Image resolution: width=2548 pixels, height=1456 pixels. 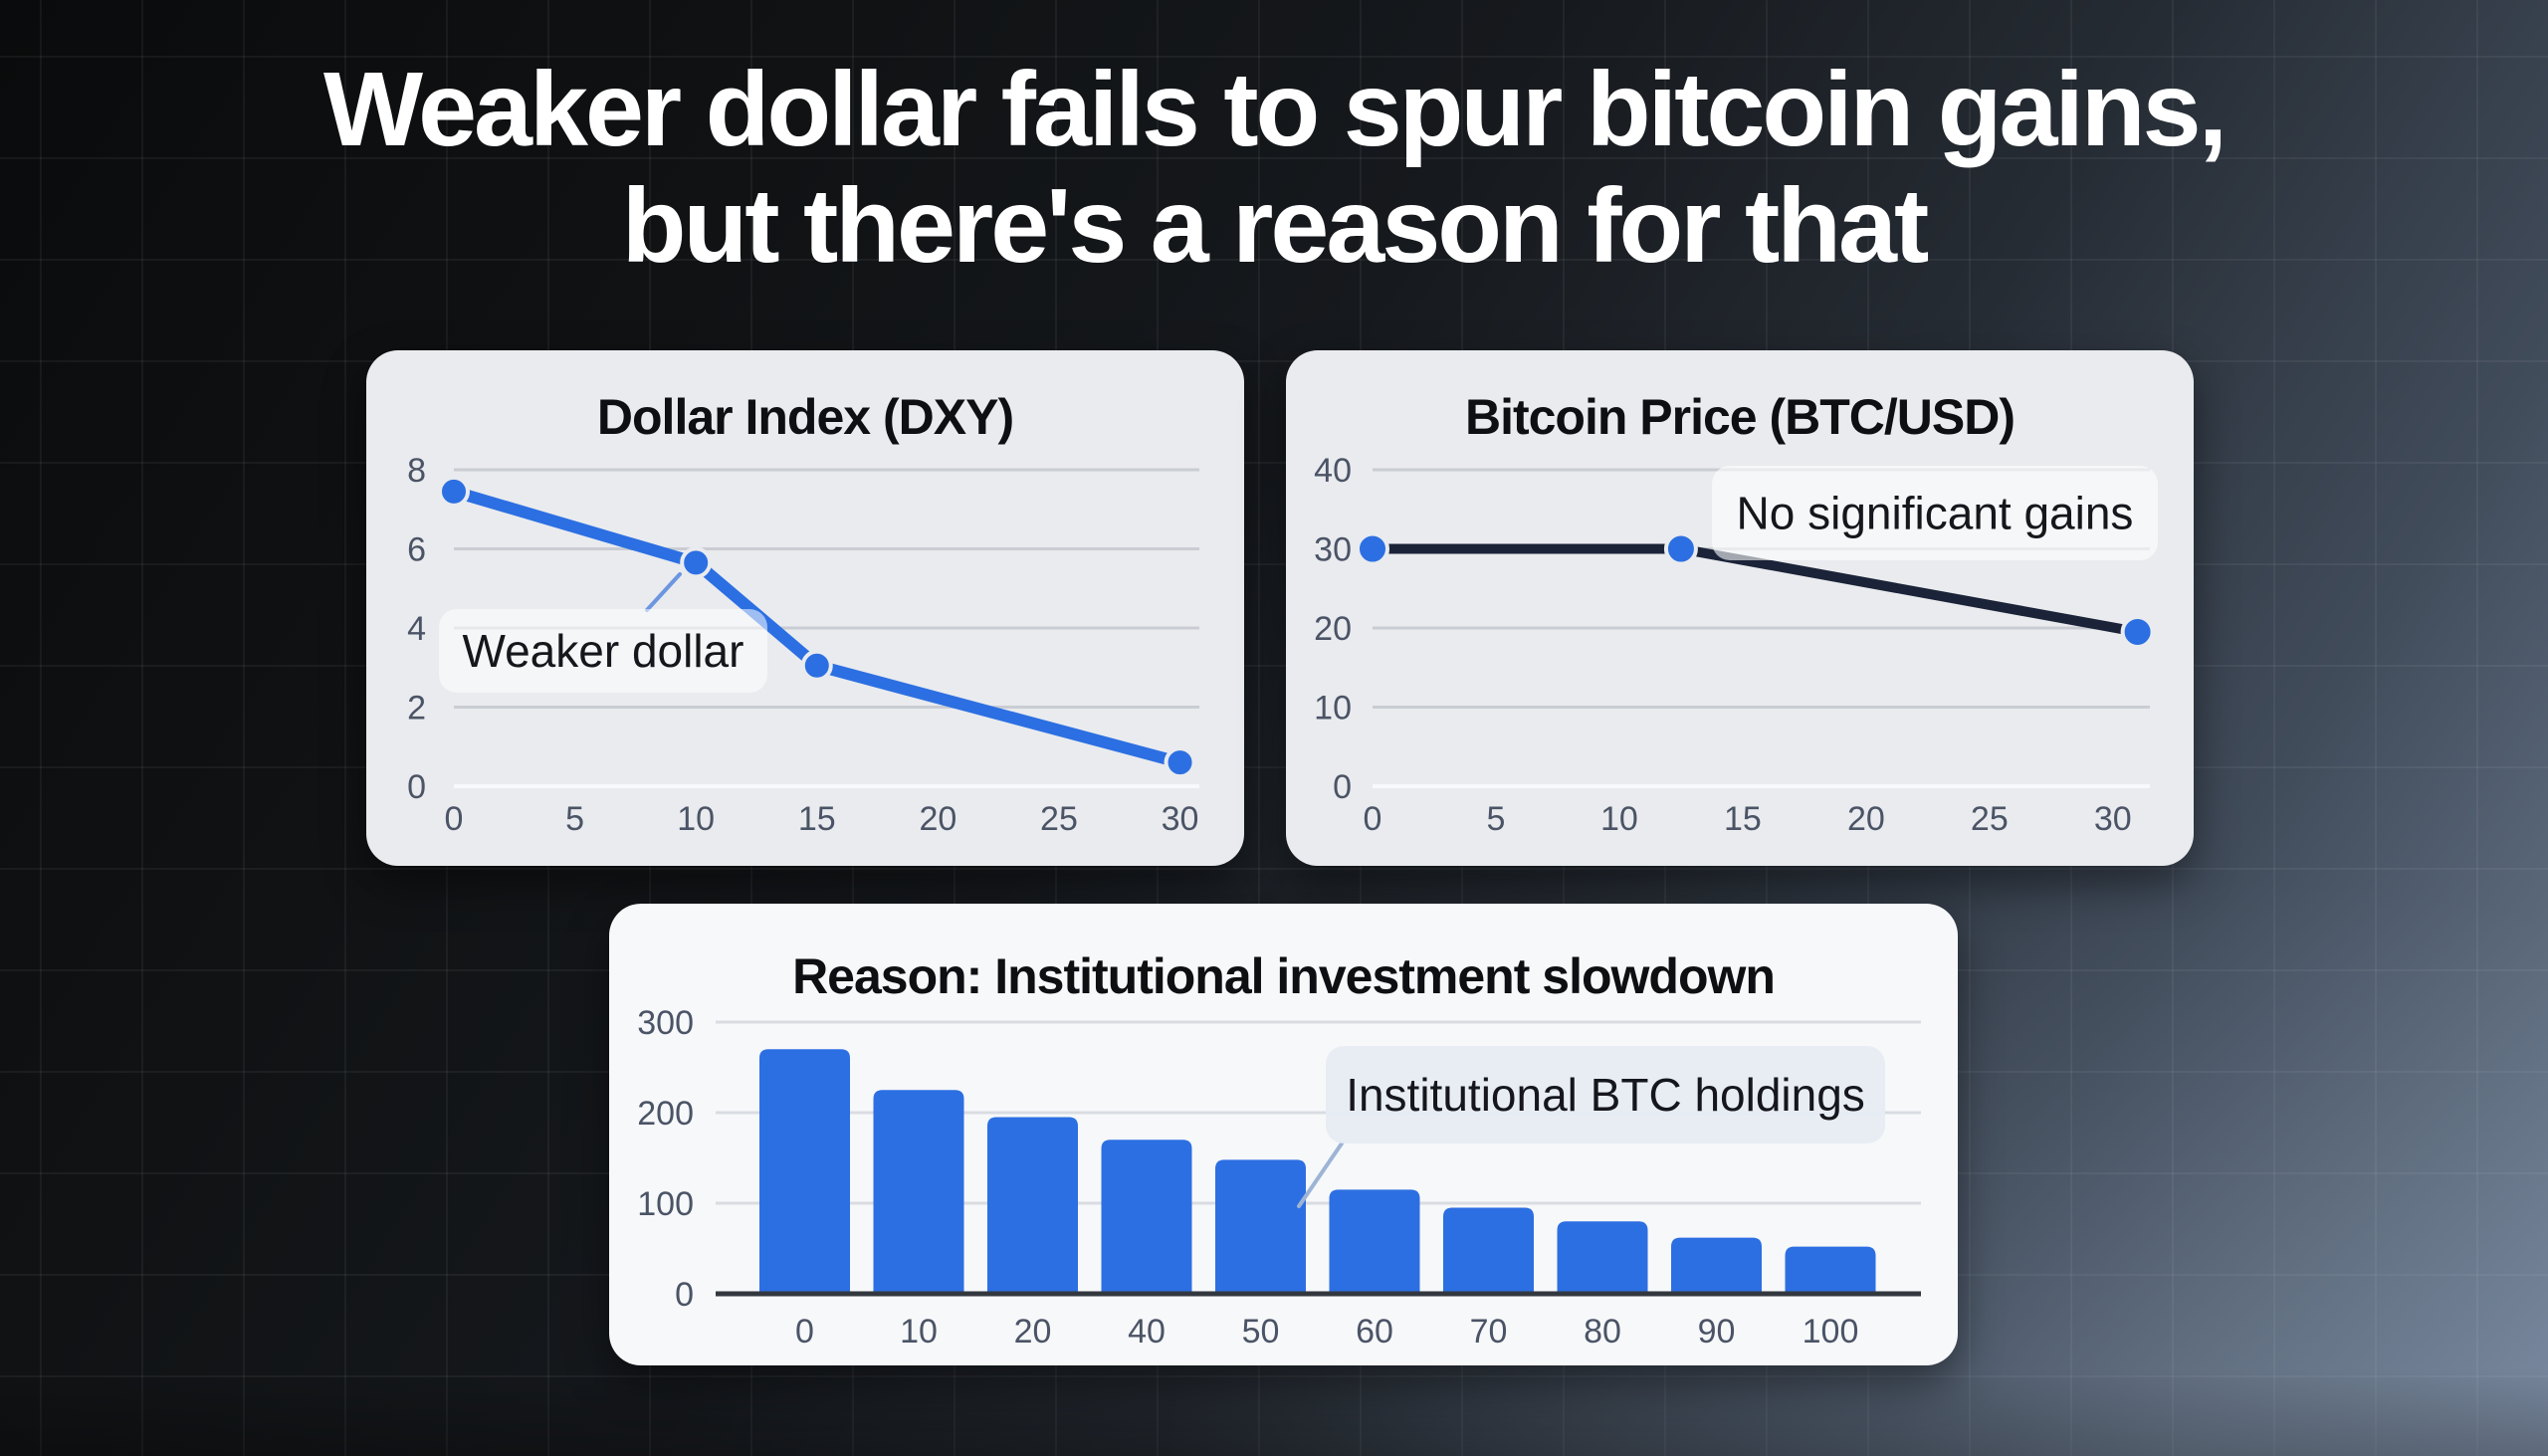 What do you see at coordinates (1374, 1332) in the screenshot?
I see `x-tick-label: 60` at bounding box center [1374, 1332].